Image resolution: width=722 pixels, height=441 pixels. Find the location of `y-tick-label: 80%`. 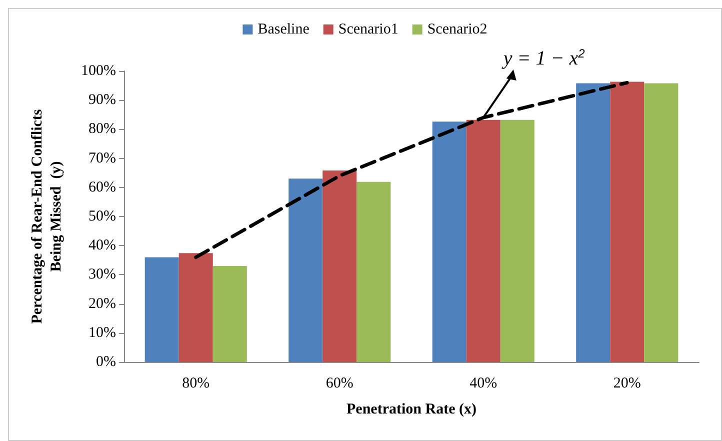

y-tick-label: 80% is located at coordinates (102, 129).